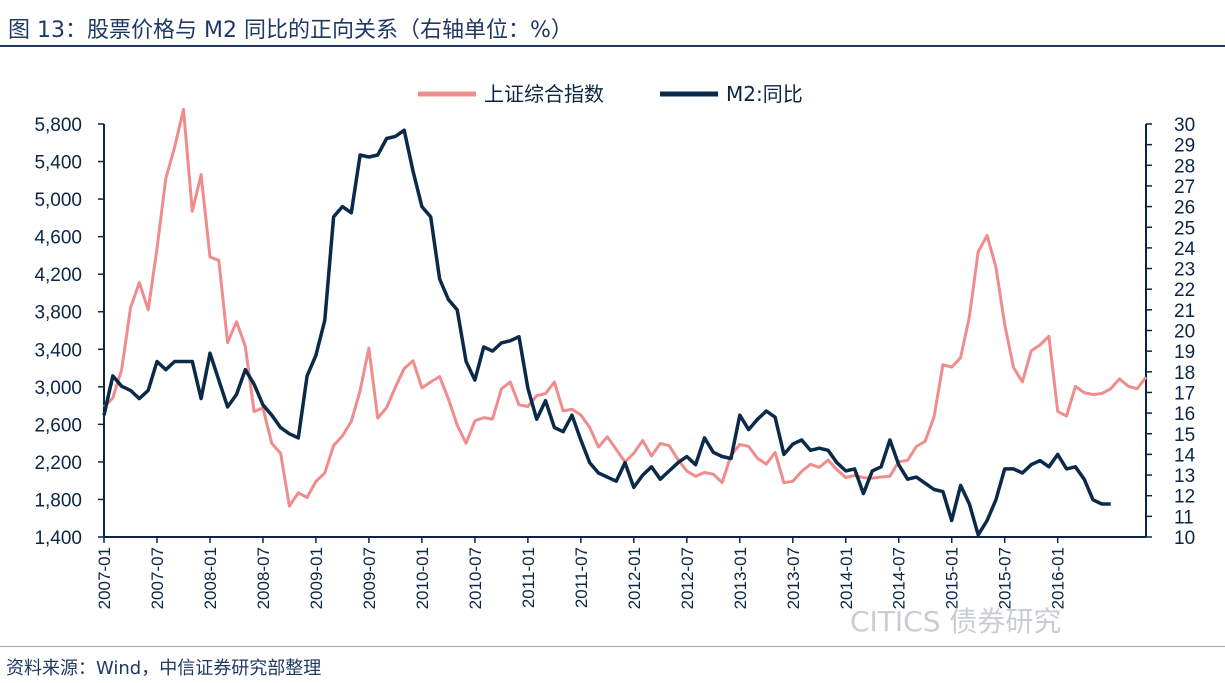  I want to click on right-tick-label: 15, so click(1184, 435).